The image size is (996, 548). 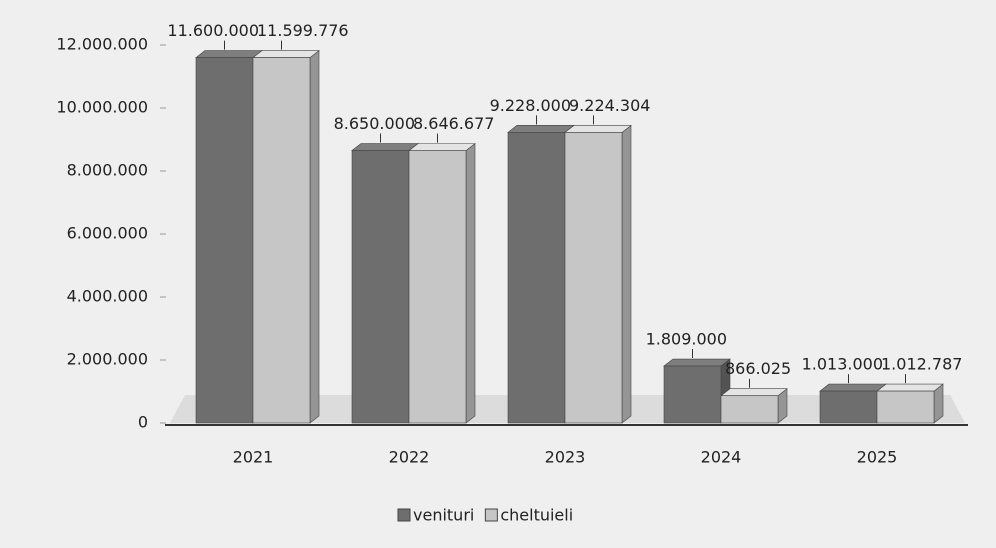 I want to click on legend-label: cheltuieli, so click(x=536, y=515).